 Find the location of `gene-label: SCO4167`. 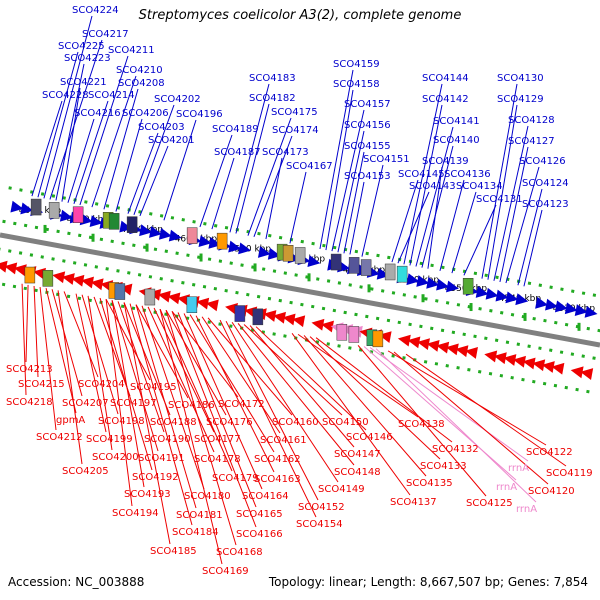

gene-label: SCO4167 is located at coordinates (309, 166).